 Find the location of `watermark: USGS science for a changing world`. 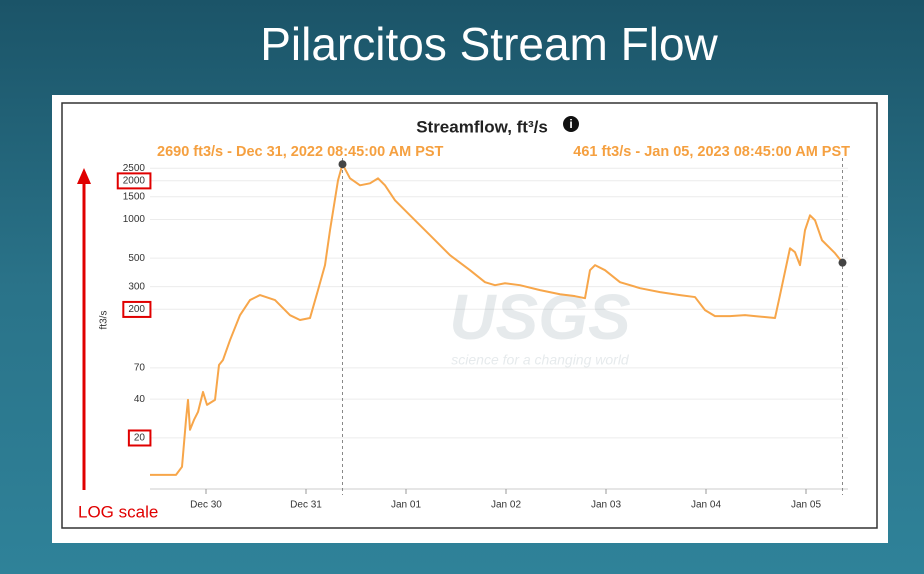

watermark: USGS science for a changing world is located at coordinates (540, 324).